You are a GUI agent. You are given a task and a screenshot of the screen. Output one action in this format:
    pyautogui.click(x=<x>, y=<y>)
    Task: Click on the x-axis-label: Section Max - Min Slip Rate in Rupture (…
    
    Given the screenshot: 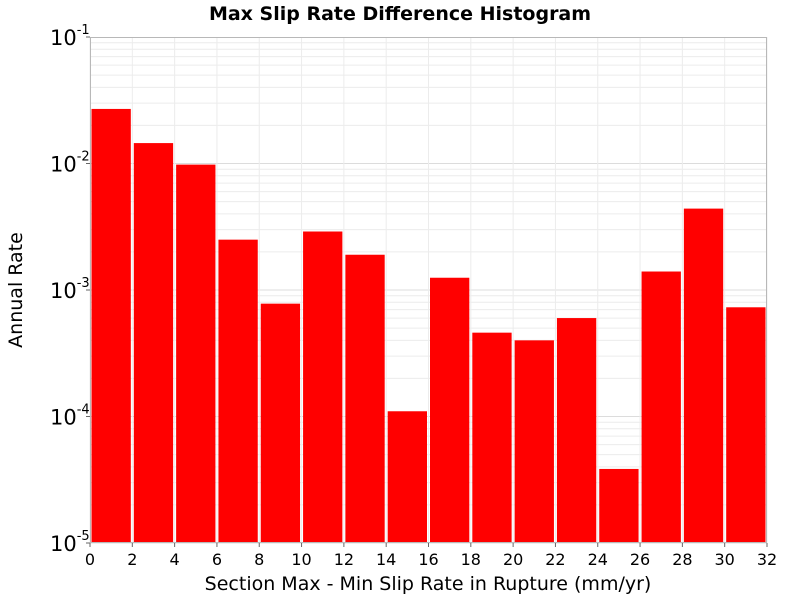 What is the action you would take?
    pyautogui.click(x=428, y=584)
    